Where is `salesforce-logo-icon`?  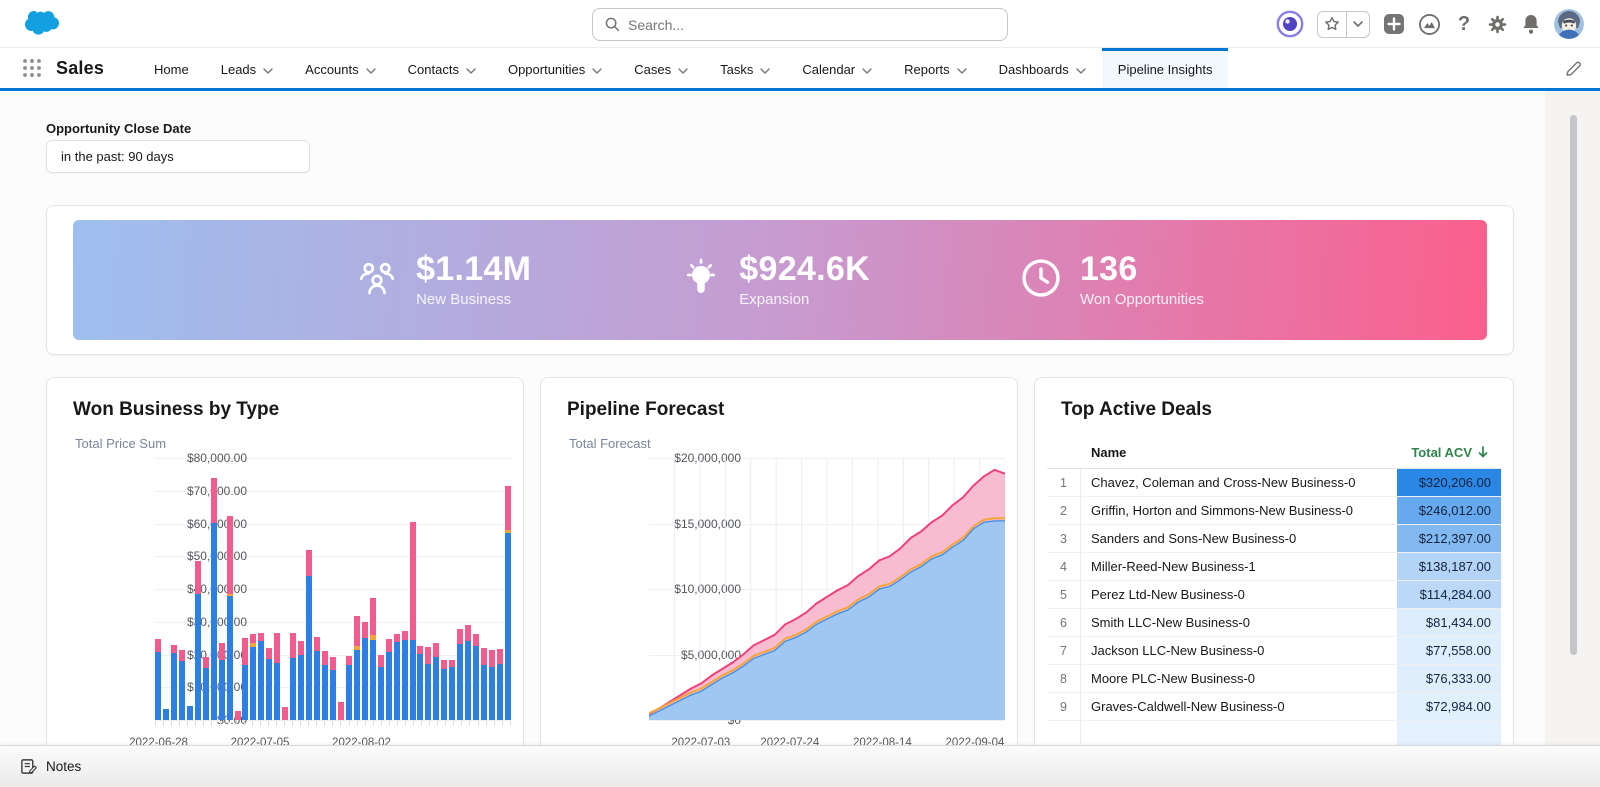
salesforce-logo-icon is located at coordinates (40, 24).